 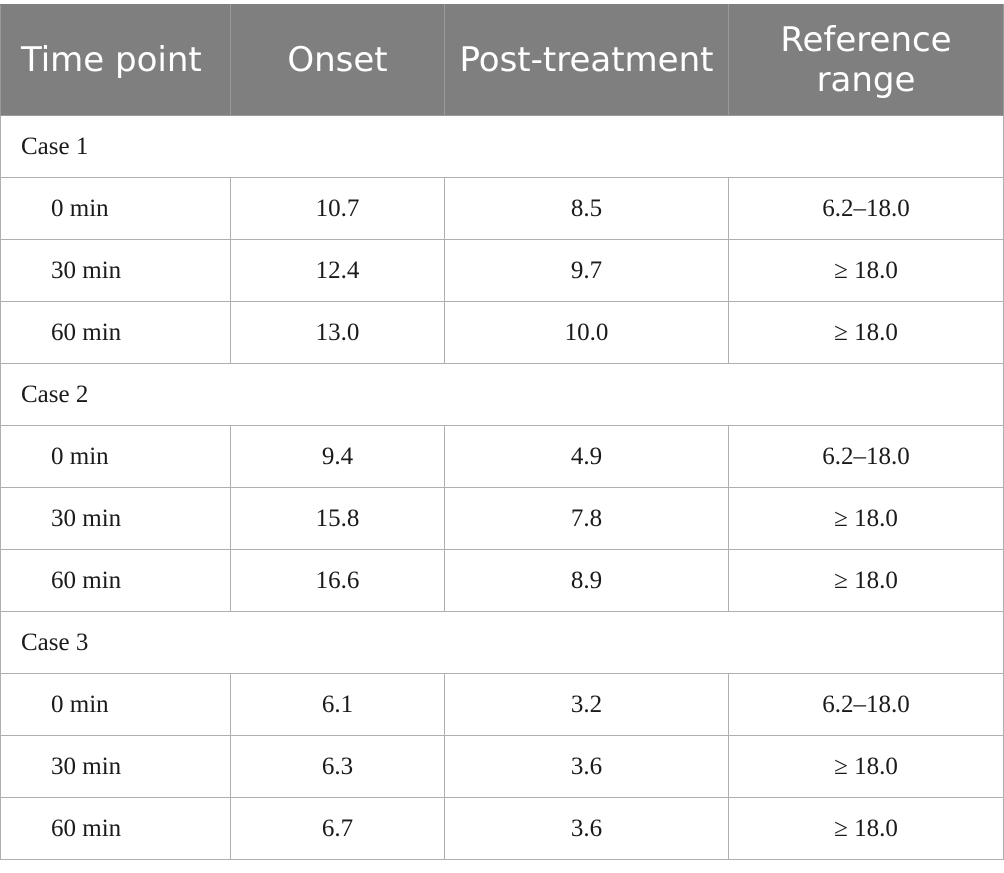 I want to click on table-row: 30 min 6.3 3.6 ≥ 18.0, so click(x=502, y=766).